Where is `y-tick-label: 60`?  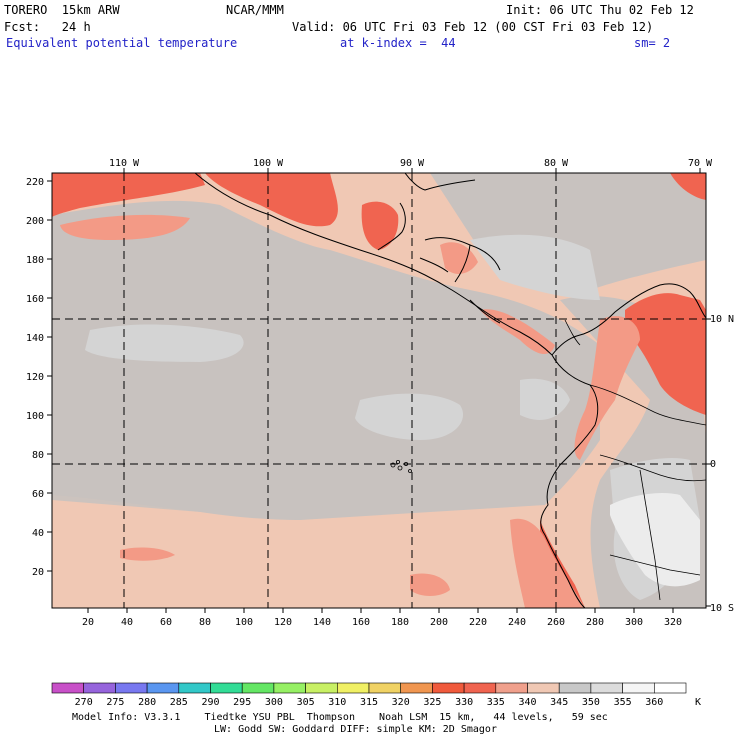 y-tick-label: 60 is located at coordinates (38, 494).